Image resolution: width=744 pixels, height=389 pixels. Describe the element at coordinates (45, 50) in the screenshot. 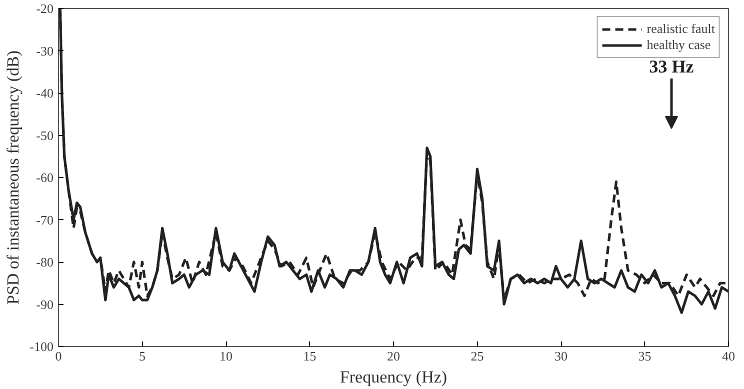

I see `y-tick-label: -30` at that location.